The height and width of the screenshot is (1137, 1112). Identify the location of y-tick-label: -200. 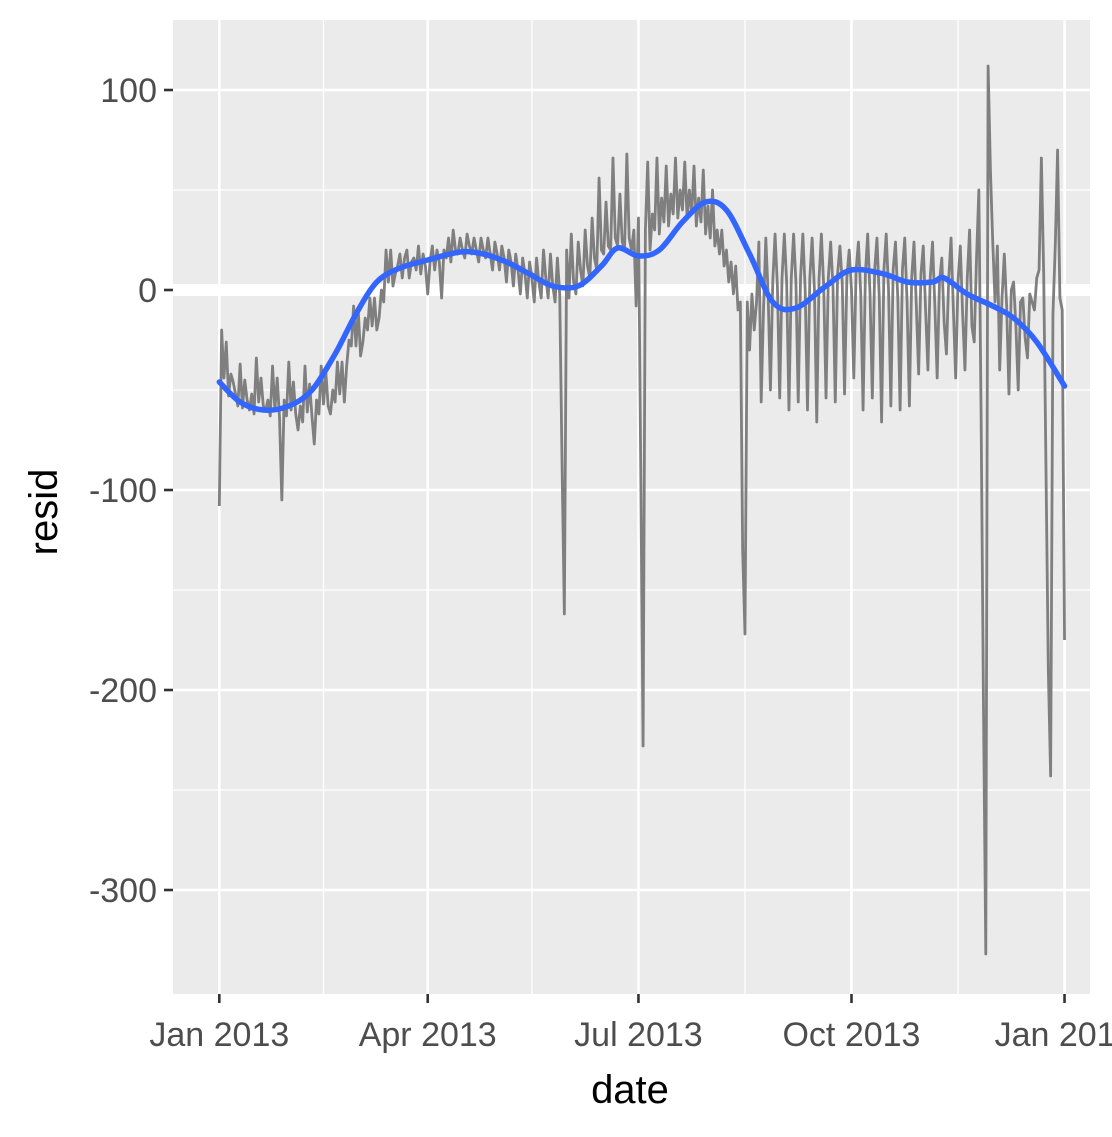
(123, 691).